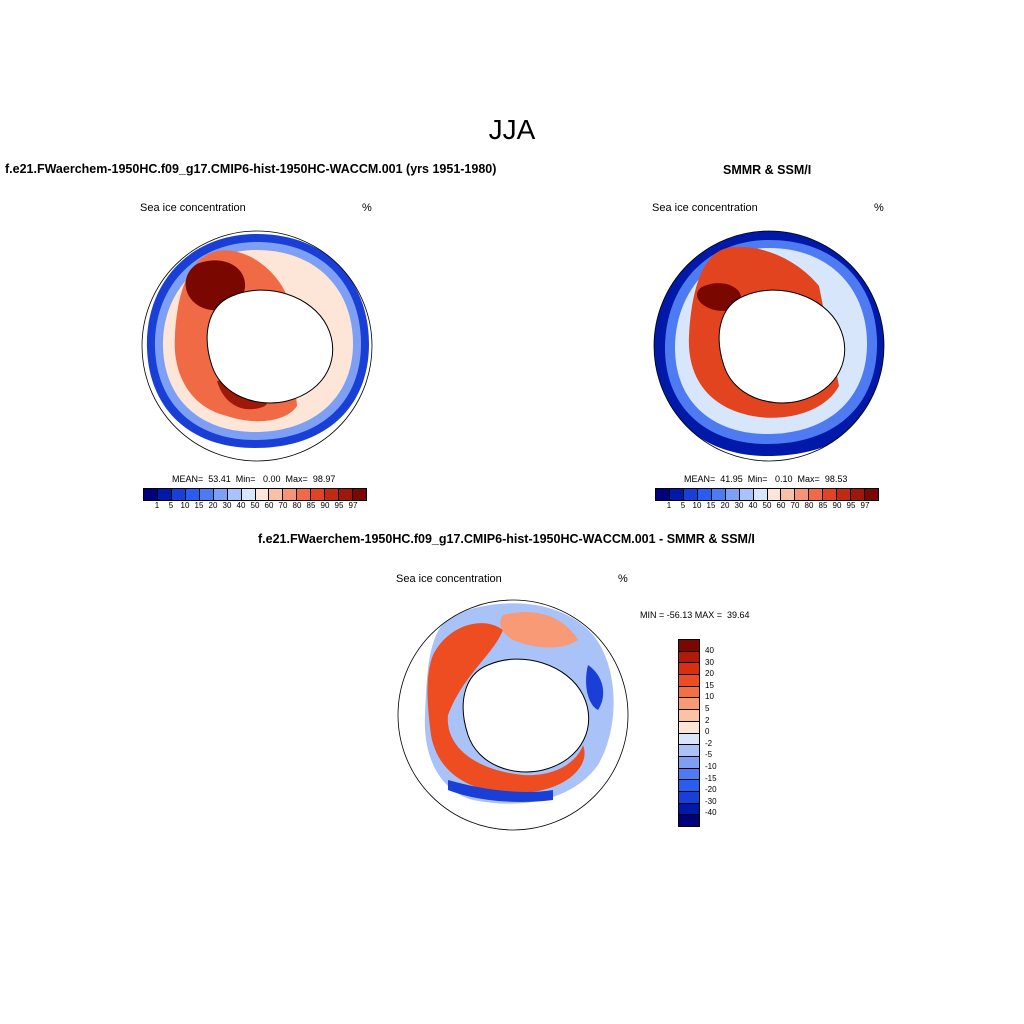  Describe the element at coordinates (193, 208) in the screenshot. I see `model-variable-label: Sea ice concentration` at that location.